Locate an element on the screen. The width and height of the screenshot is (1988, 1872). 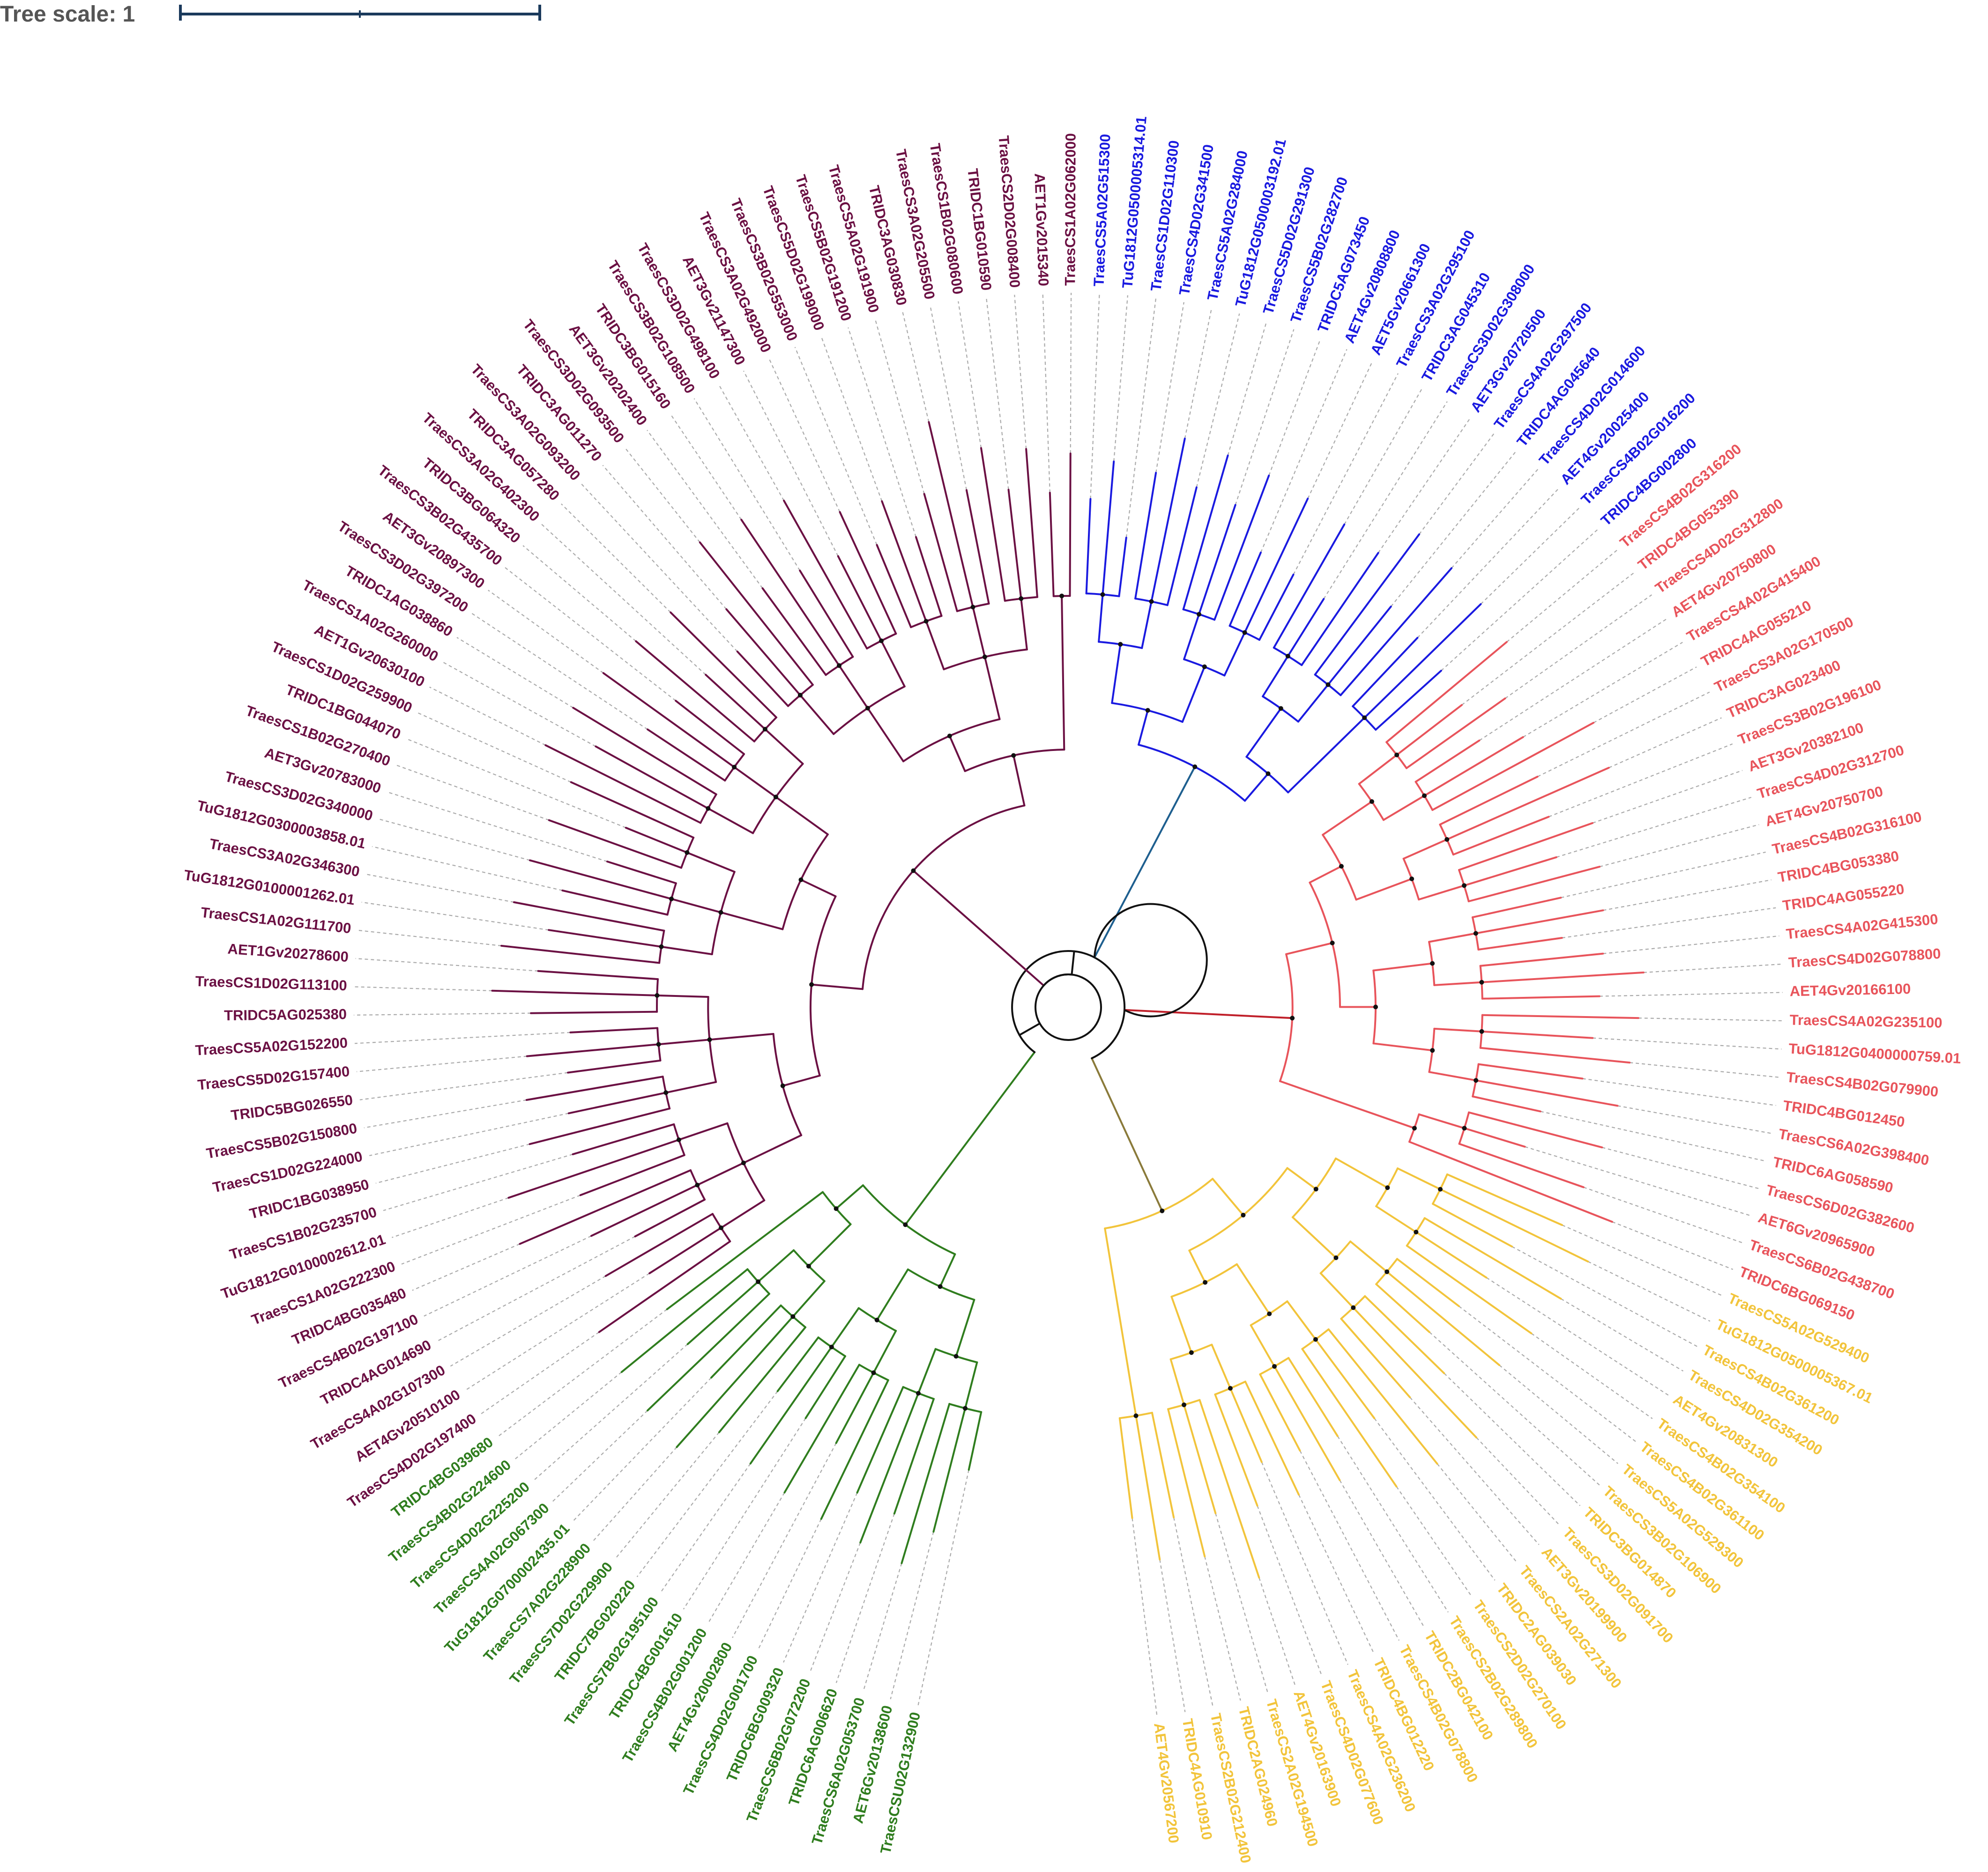
leaf-label: TraesCS1D02G110300 is located at coordinates (1164, 216).